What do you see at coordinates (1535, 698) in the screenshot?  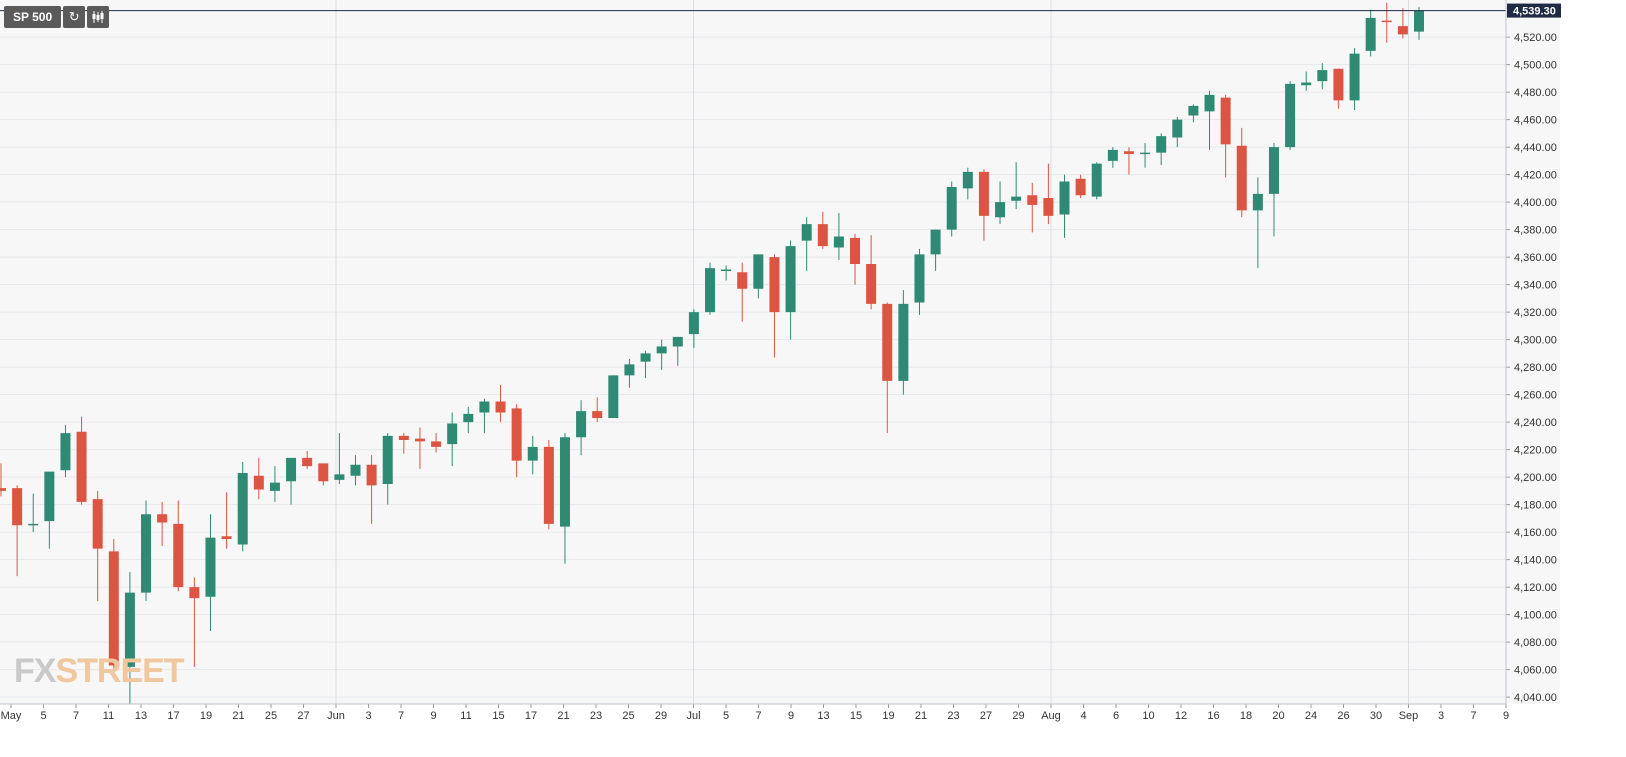 I see `y-tick-label: 4,040.00` at bounding box center [1535, 698].